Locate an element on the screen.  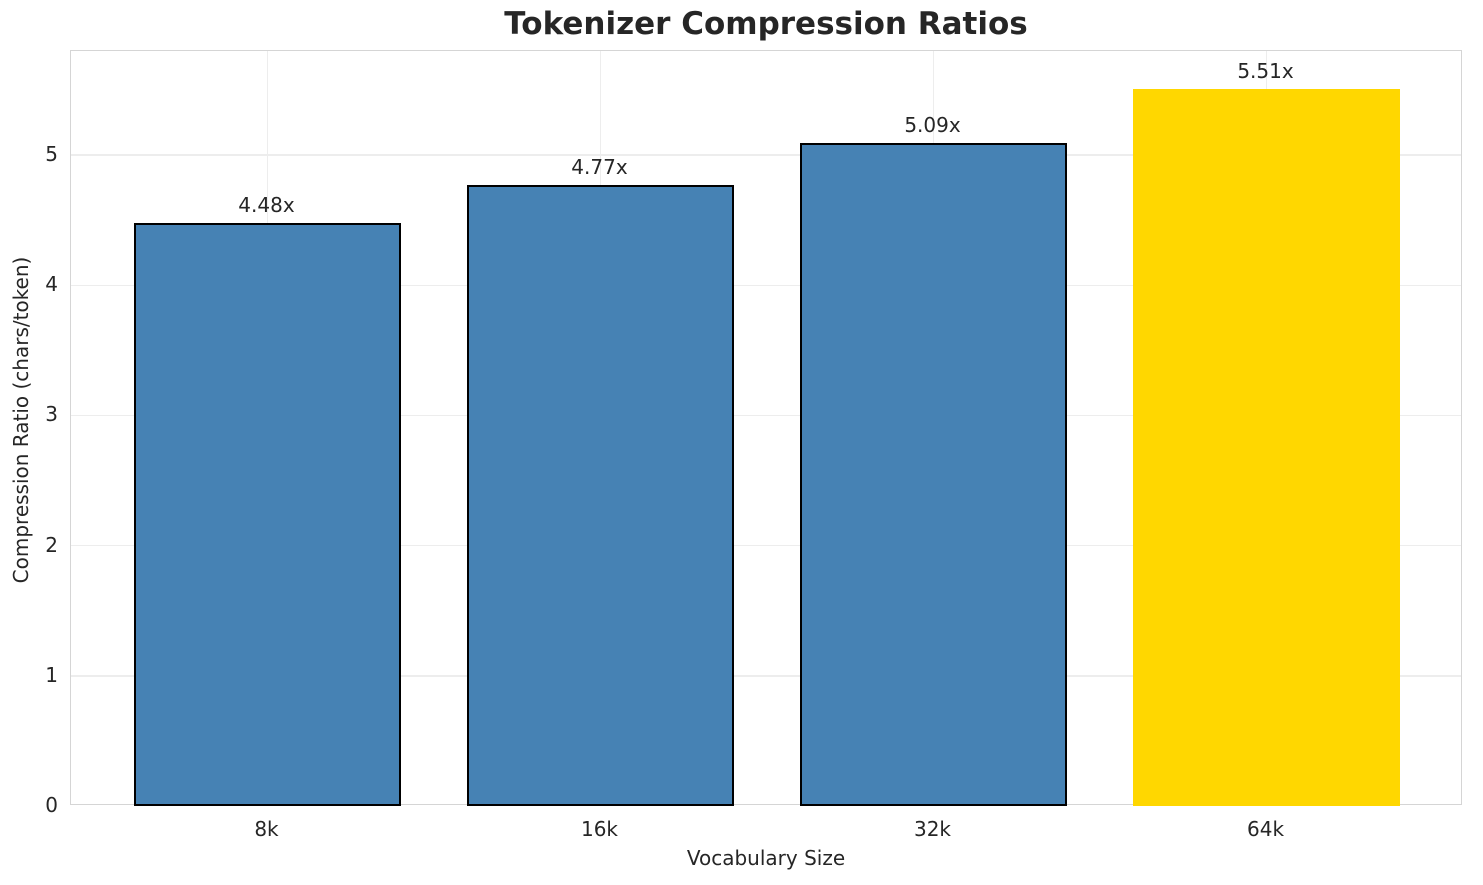
bar-8k is located at coordinates (267, 514).